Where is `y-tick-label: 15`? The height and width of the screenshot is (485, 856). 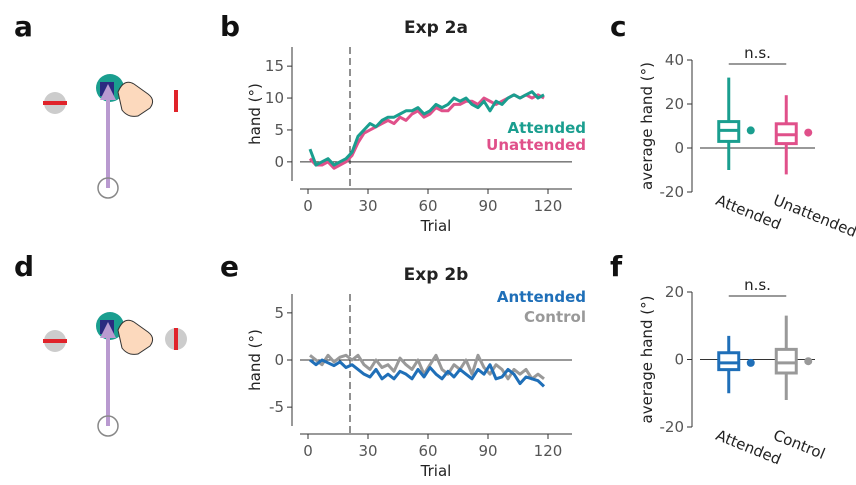 y-tick-label: 15 is located at coordinates (274, 66).